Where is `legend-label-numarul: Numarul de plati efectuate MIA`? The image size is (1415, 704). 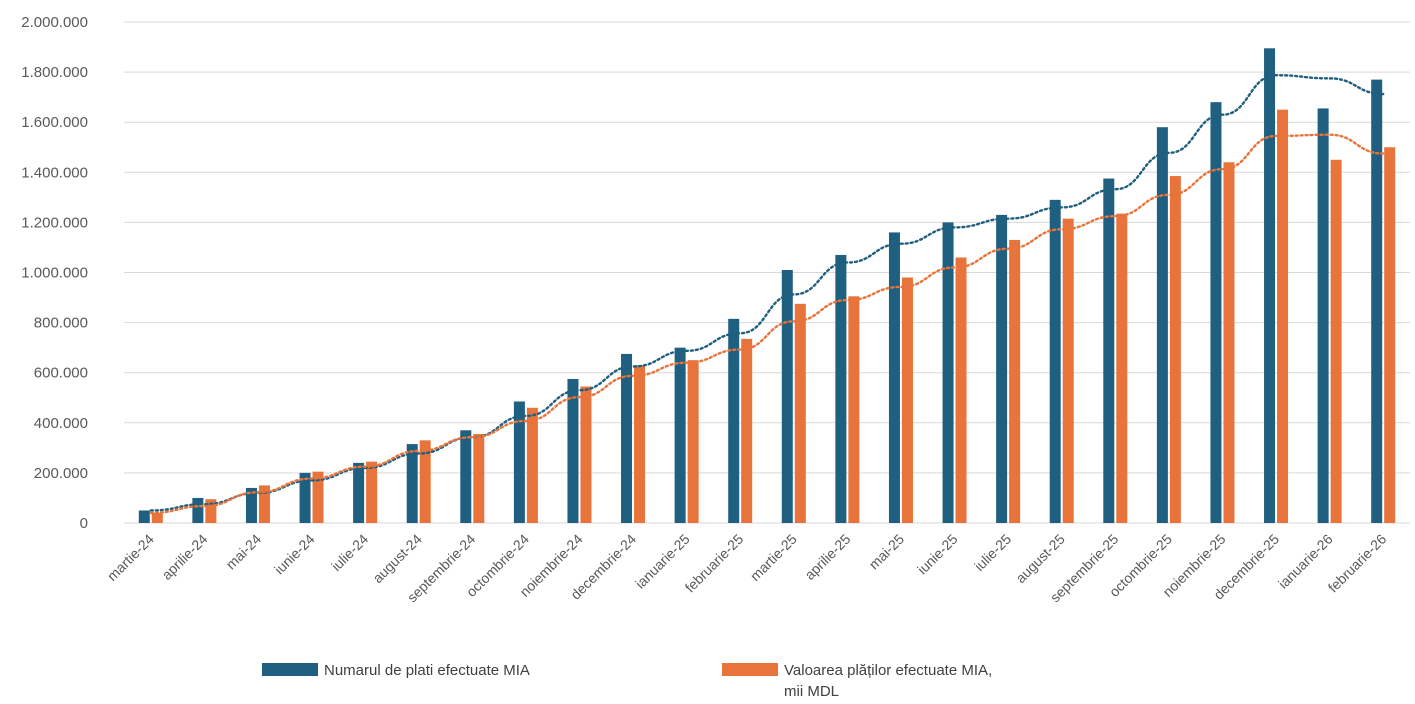 legend-label-numarul: Numarul de plati efectuate MIA is located at coordinates (427, 670).